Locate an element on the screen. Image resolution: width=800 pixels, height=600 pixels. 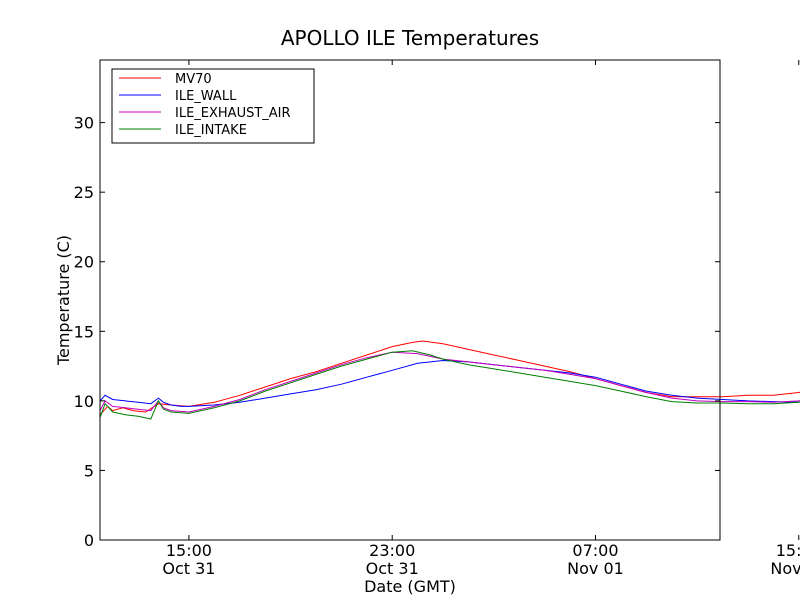
series-line-ile-wall is located at coordinates (449, 383).